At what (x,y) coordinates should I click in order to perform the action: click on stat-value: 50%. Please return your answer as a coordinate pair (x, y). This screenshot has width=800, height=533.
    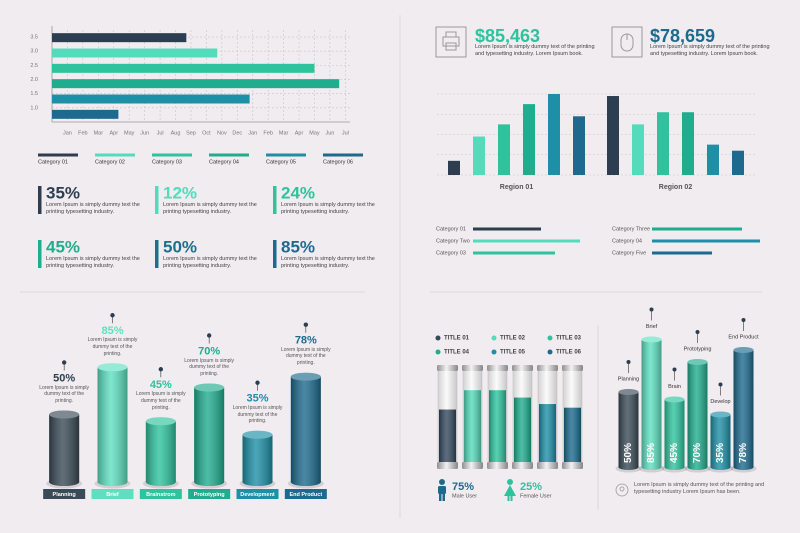
    Looking at the image, I should click on (180, 246).